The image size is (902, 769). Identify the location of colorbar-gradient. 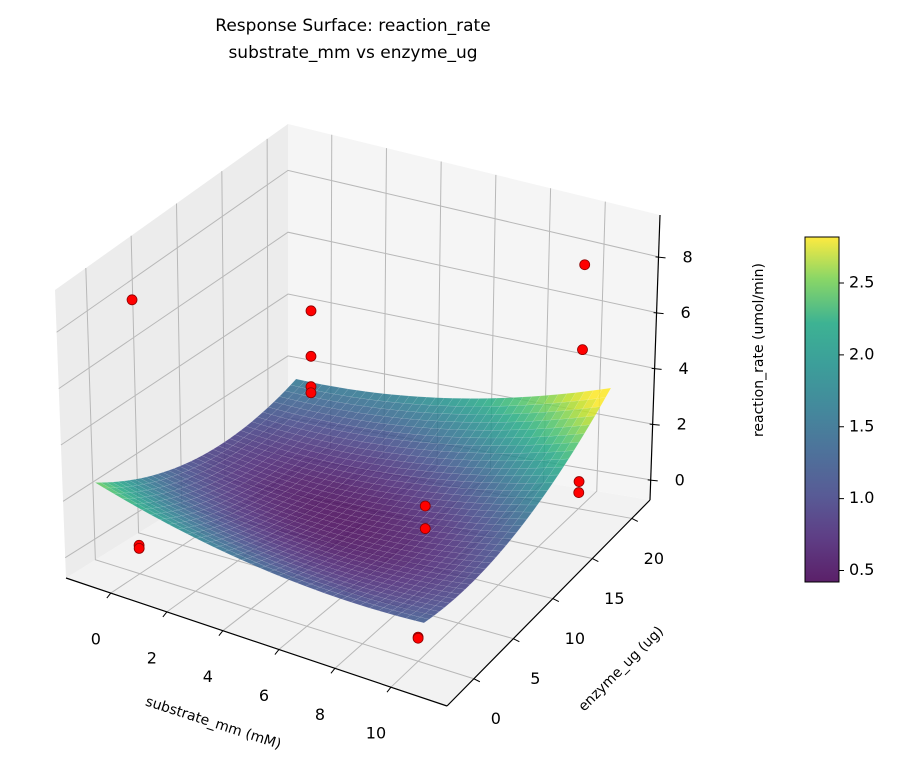
(822, 409).